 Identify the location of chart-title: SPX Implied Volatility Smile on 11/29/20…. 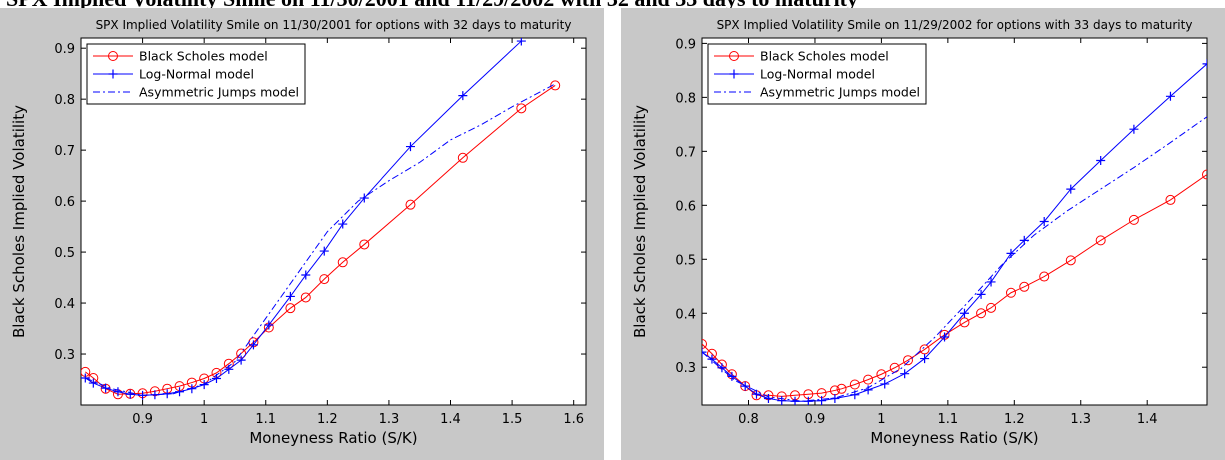
(955, 25).